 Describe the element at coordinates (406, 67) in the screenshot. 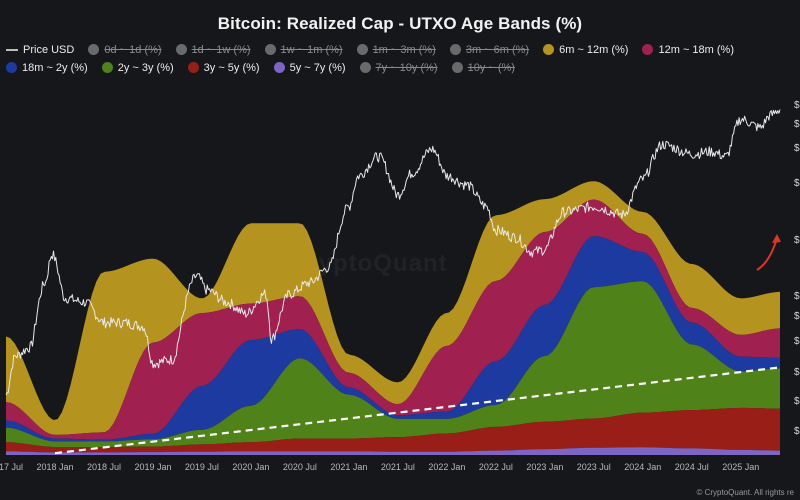

I see `legend-label: 7y ~ 10y (%)` at that location.